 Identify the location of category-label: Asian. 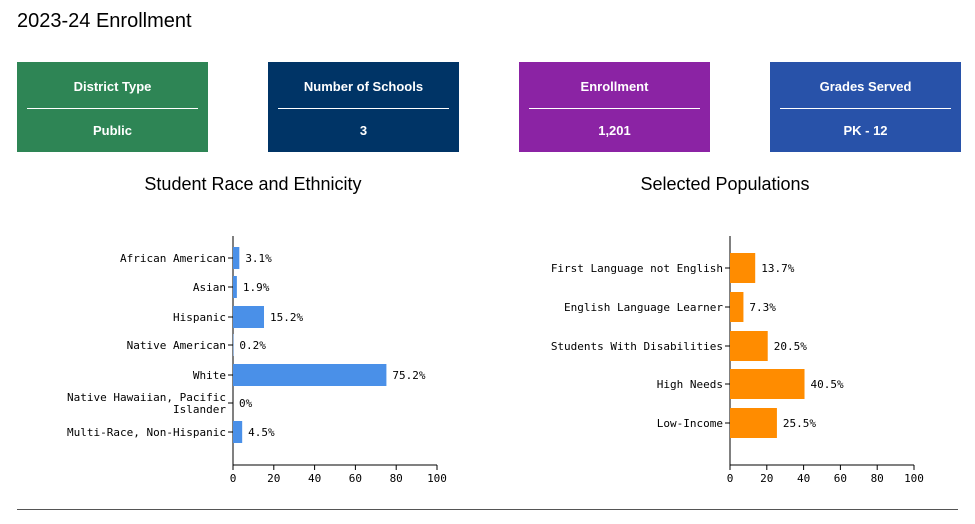
(209, 287).